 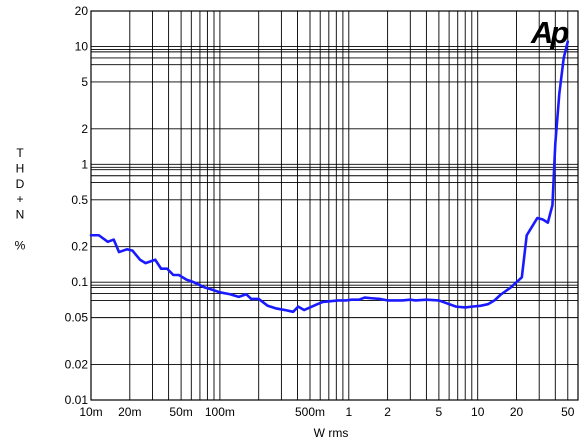 I want to click on y-tick-label: 1, so click(x=84, y=164).